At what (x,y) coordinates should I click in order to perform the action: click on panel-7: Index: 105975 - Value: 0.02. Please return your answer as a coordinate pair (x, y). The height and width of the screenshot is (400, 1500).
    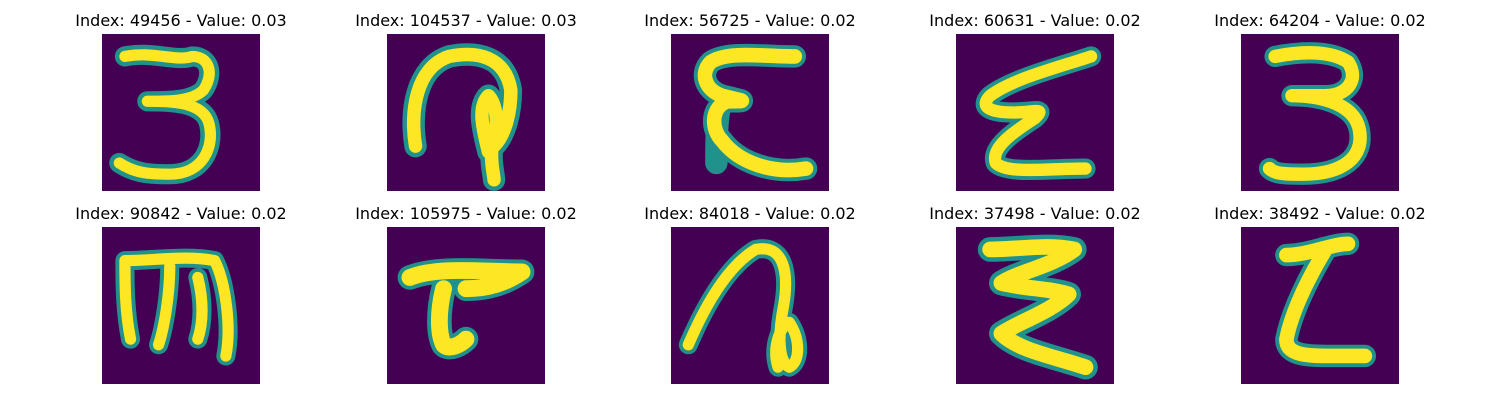
    Looking at the image, I should click on (466, 292).